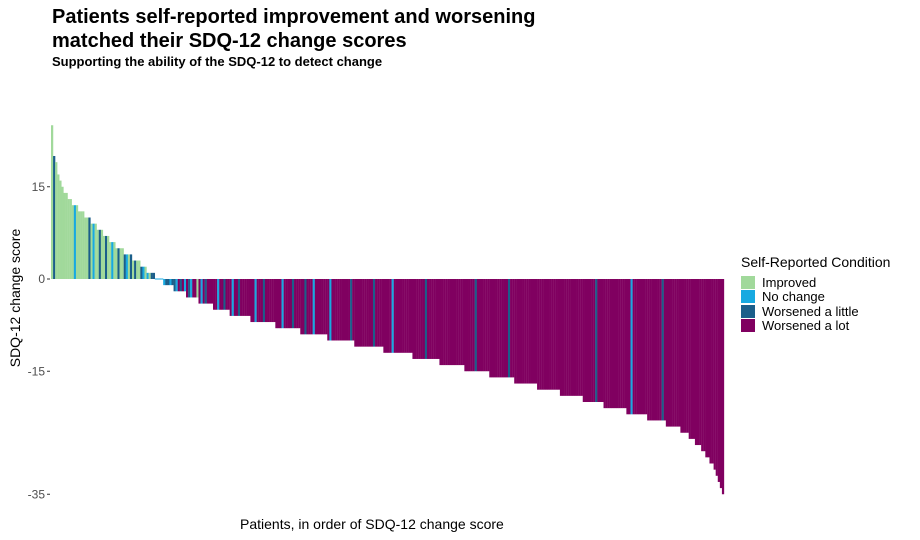  Describe the element at coordinates (806, 326) in the screenshot. I see `legend-label: Worsened a lot` at that location.